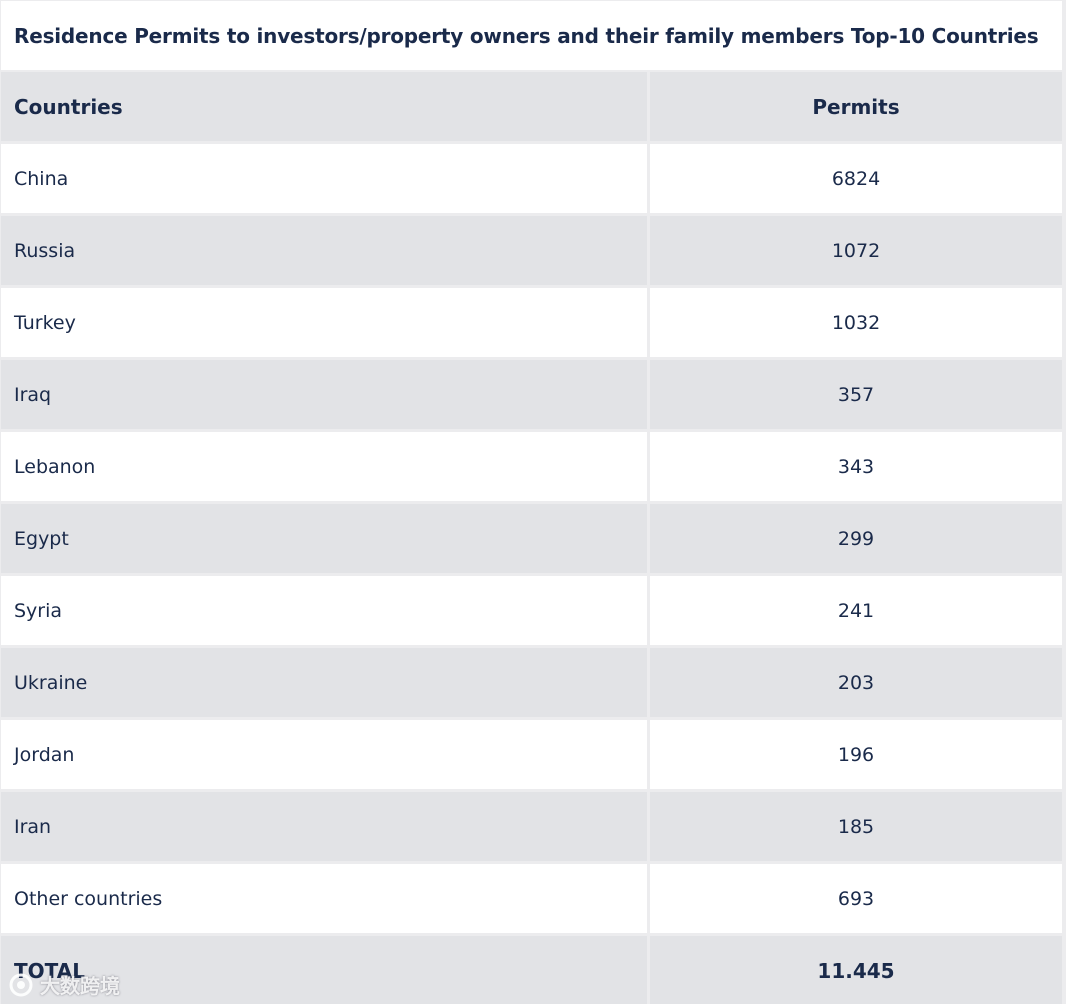 Image resolution: width=1066 pixels, height=1004 pixels. I want to click on permits-cell: 1032, so click(856, 322).